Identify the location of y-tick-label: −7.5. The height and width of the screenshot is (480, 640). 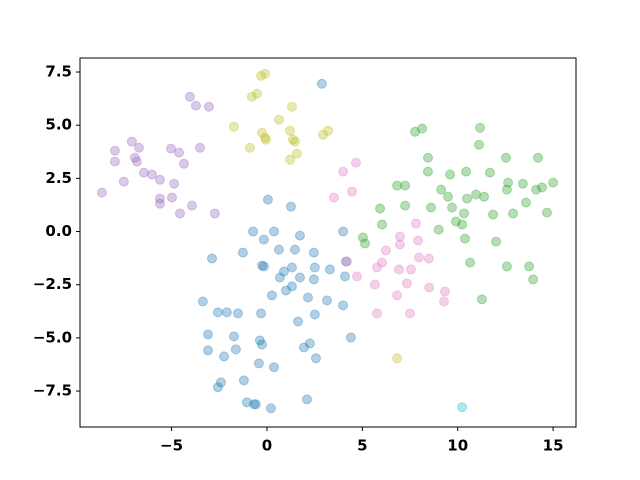
(52, 391).